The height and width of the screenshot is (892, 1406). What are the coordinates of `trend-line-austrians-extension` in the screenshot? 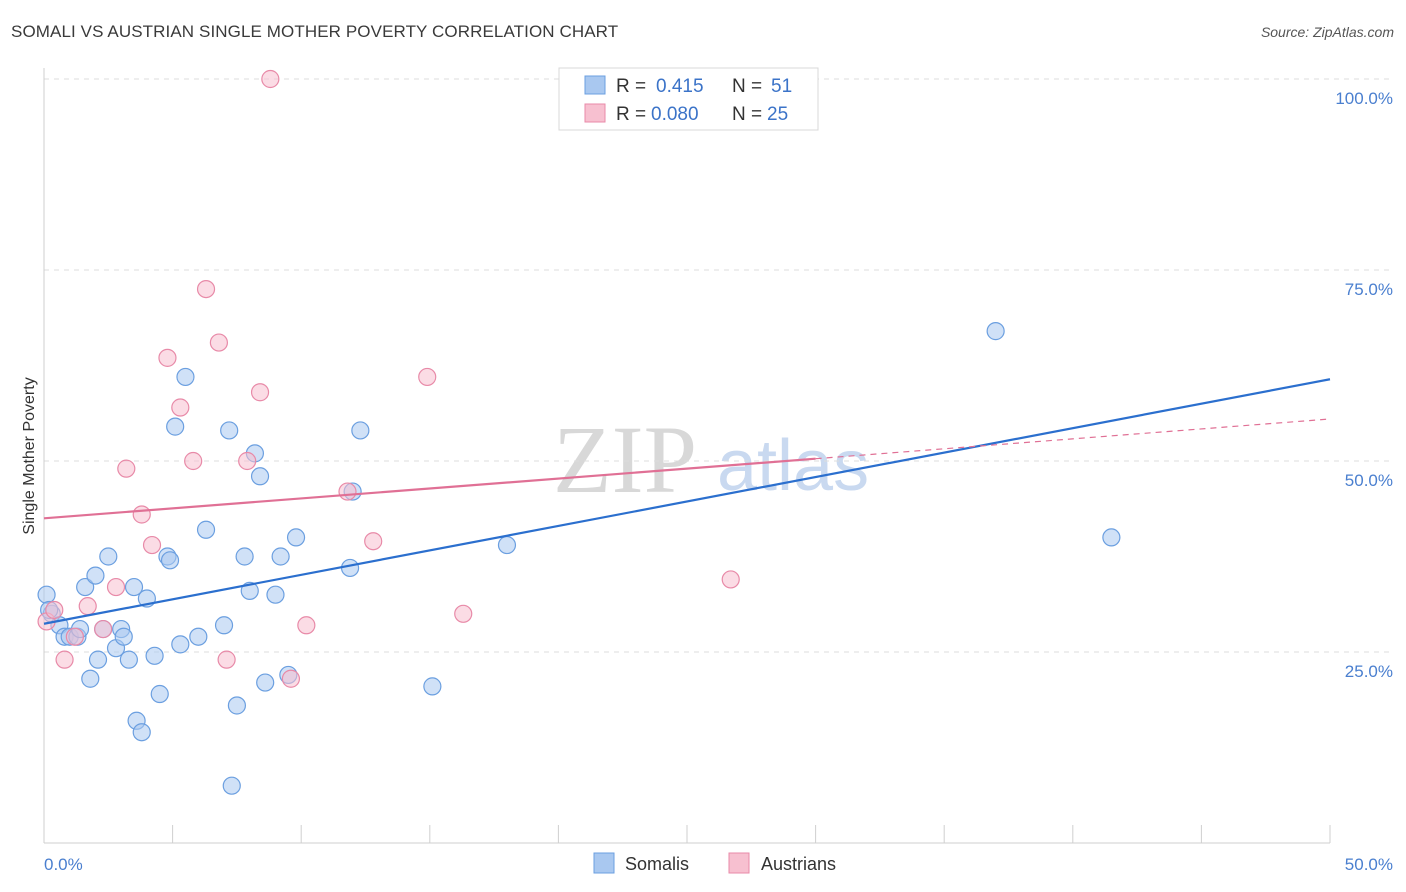 It's located at (1073, 439).